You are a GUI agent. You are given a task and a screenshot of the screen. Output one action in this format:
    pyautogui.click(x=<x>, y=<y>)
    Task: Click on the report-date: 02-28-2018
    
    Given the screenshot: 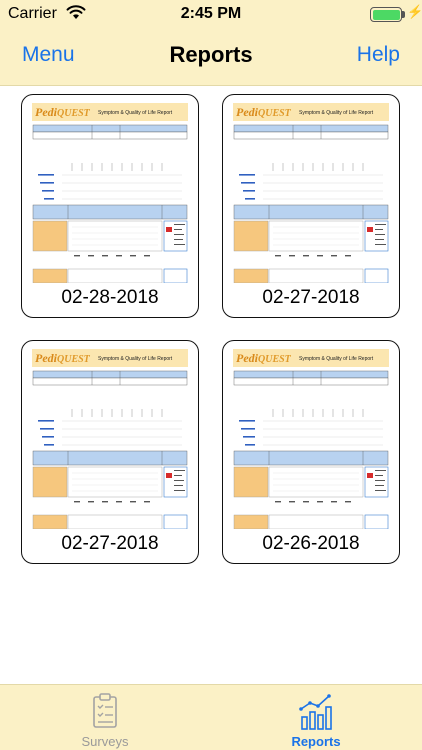 What is the action you would take?
    pyautogui.click(x=110, y=297)
    